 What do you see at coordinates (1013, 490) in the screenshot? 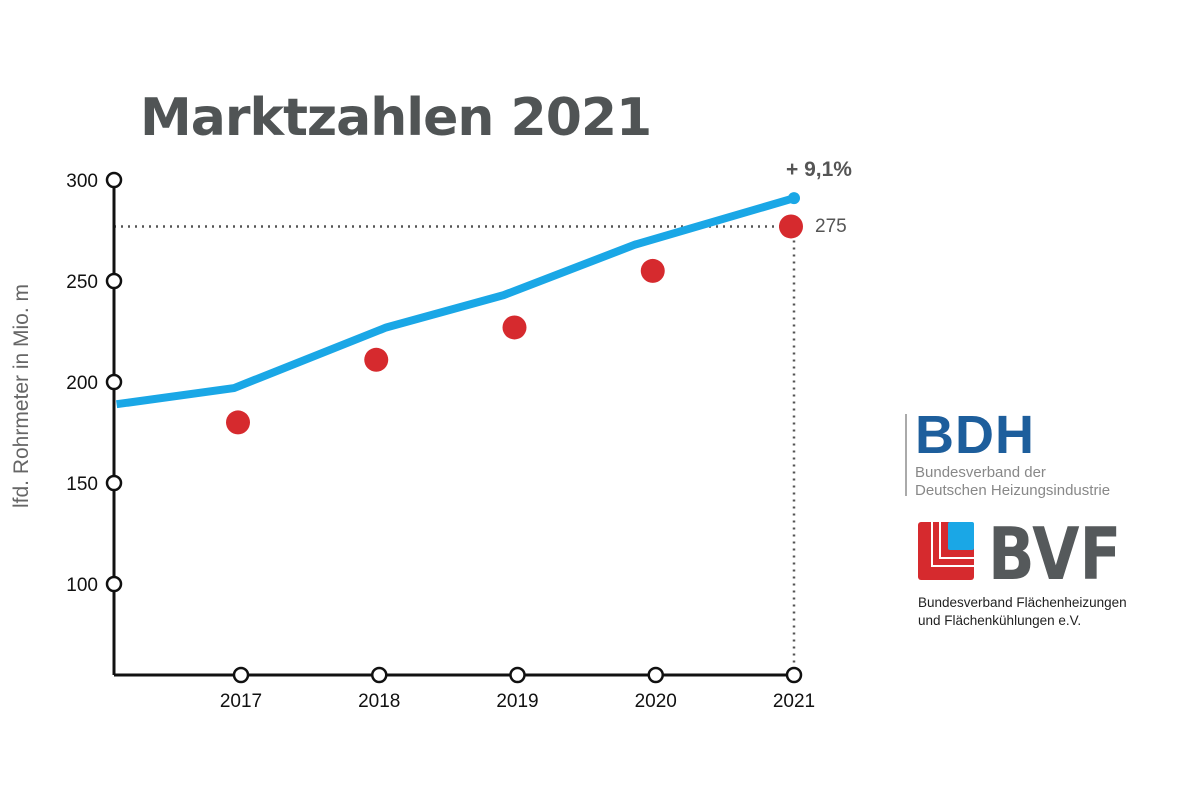
I see `bdh-line2: Deutschen Heizungsindustrie` at bounding box center [1013, 490].